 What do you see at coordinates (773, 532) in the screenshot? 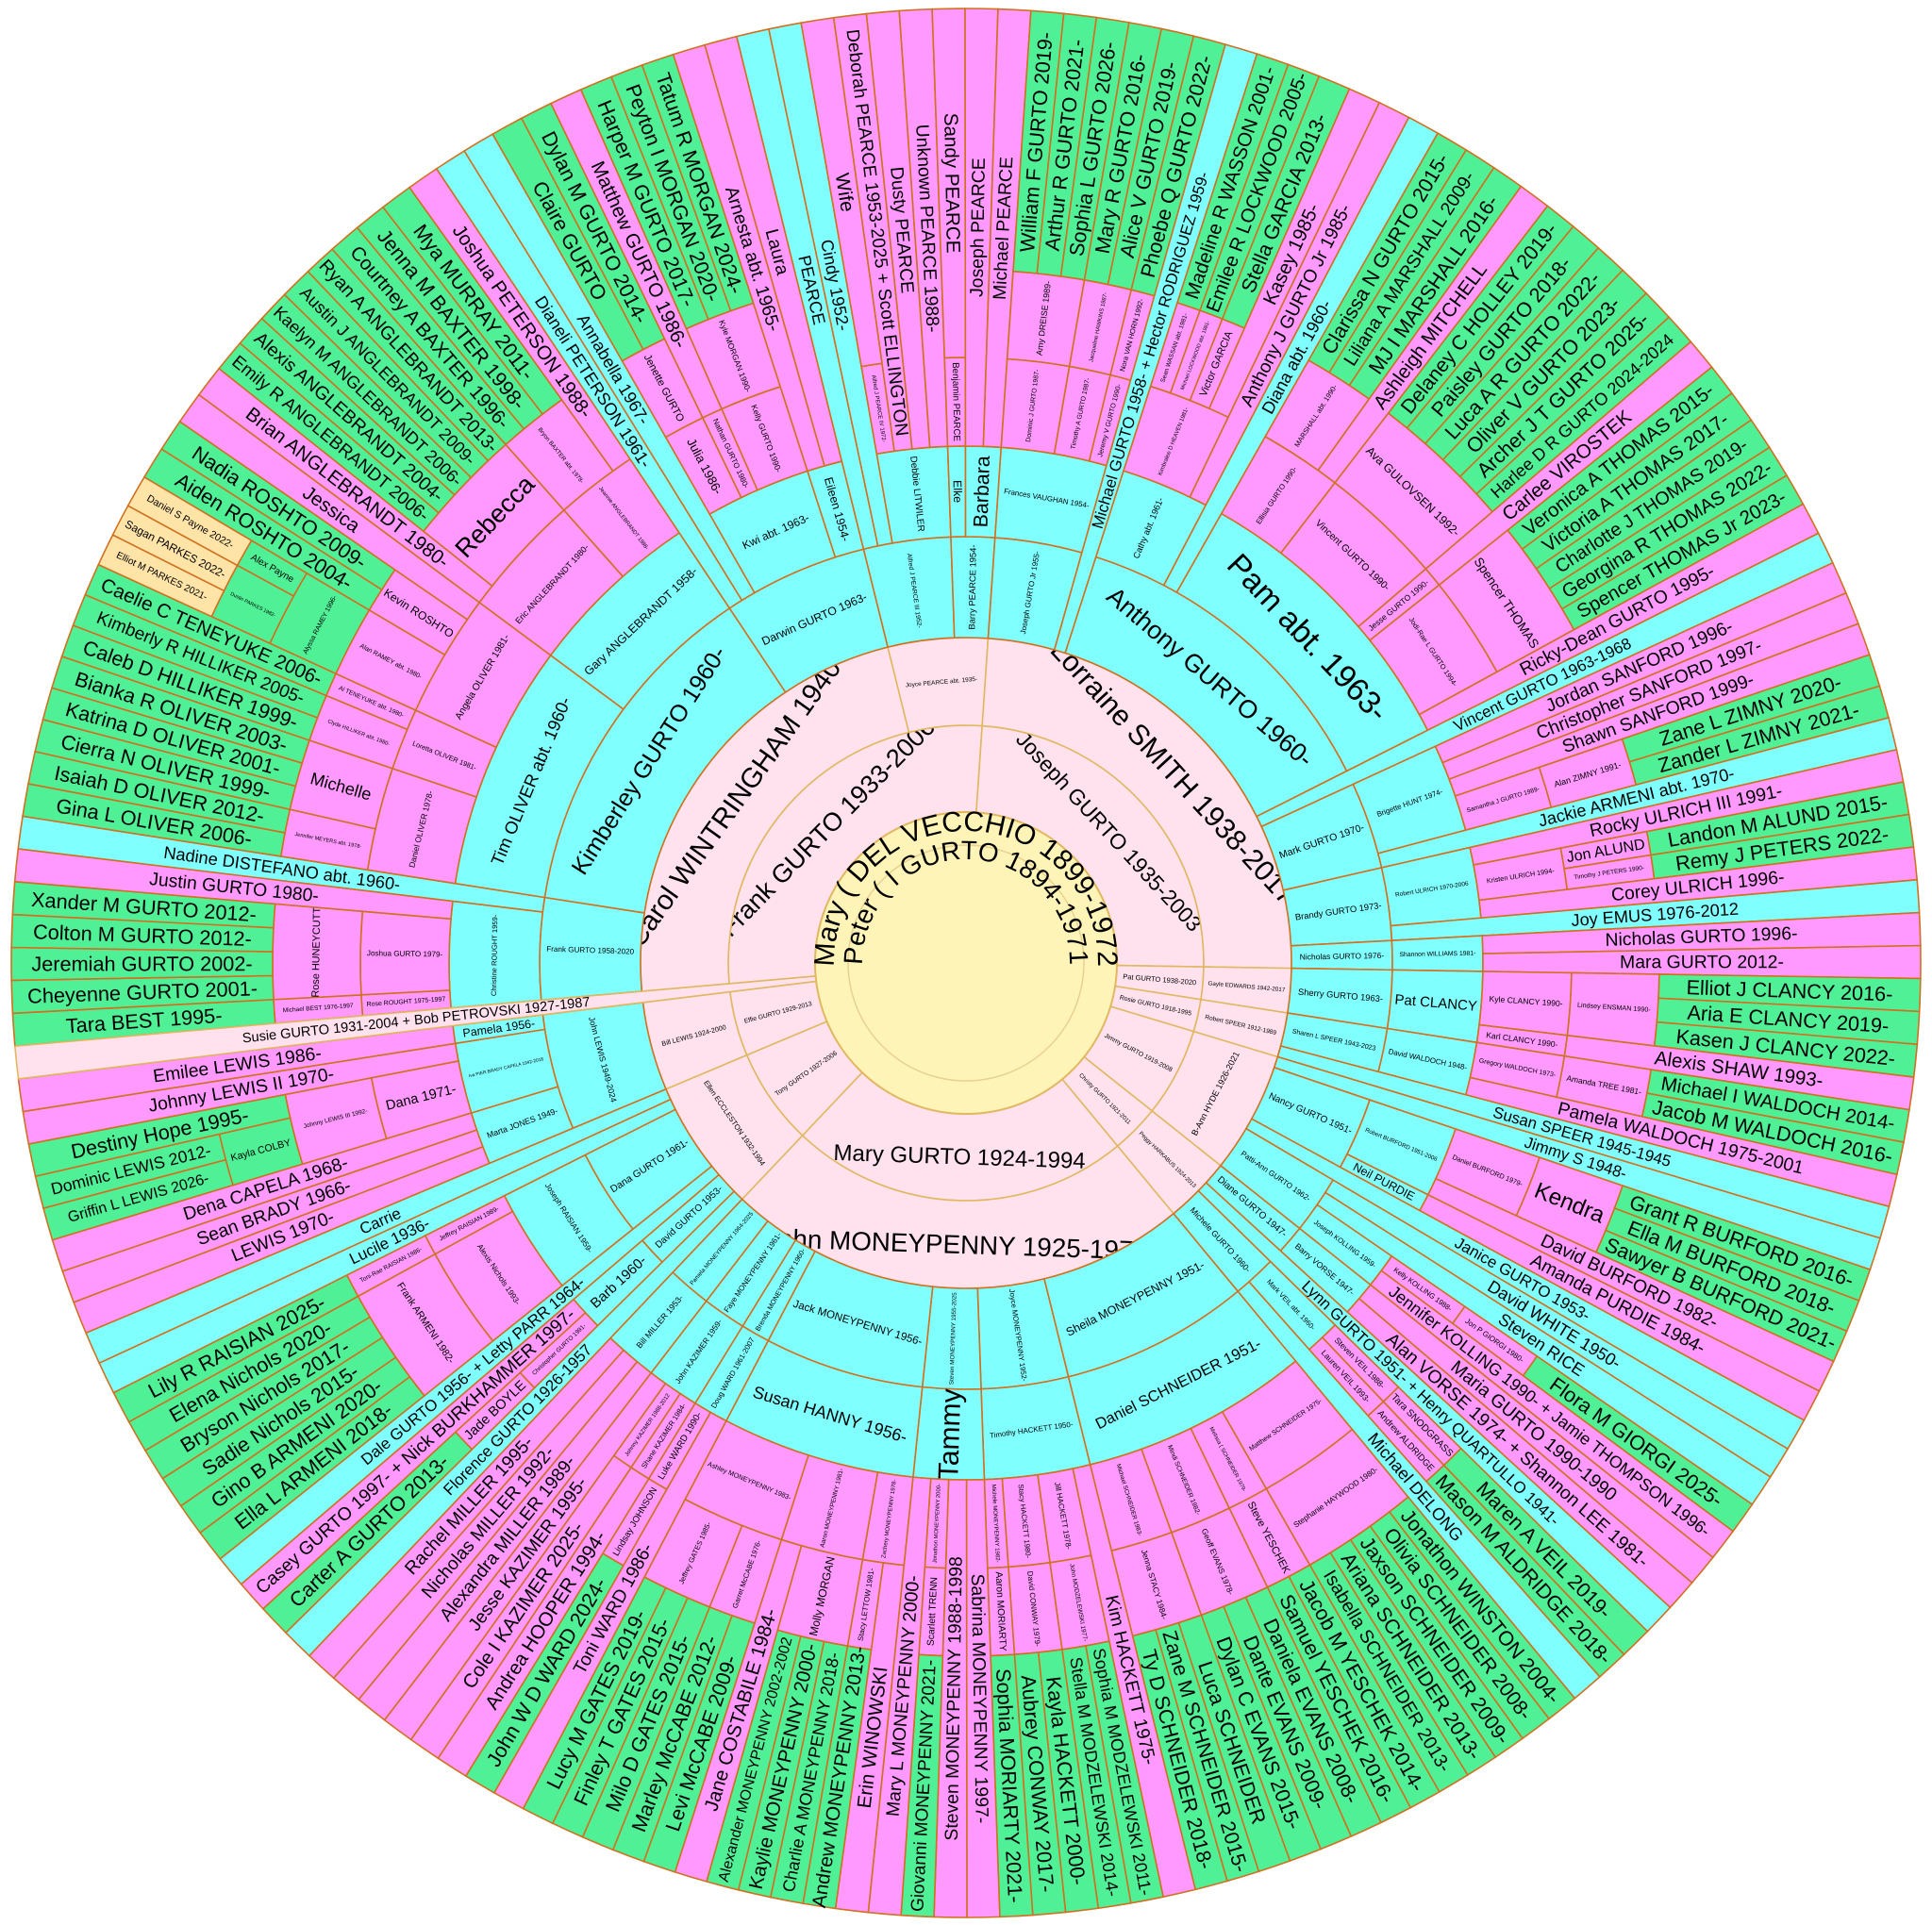
I see `person-node: Kwi abt. 1963-` at bounding box center [773, 532].